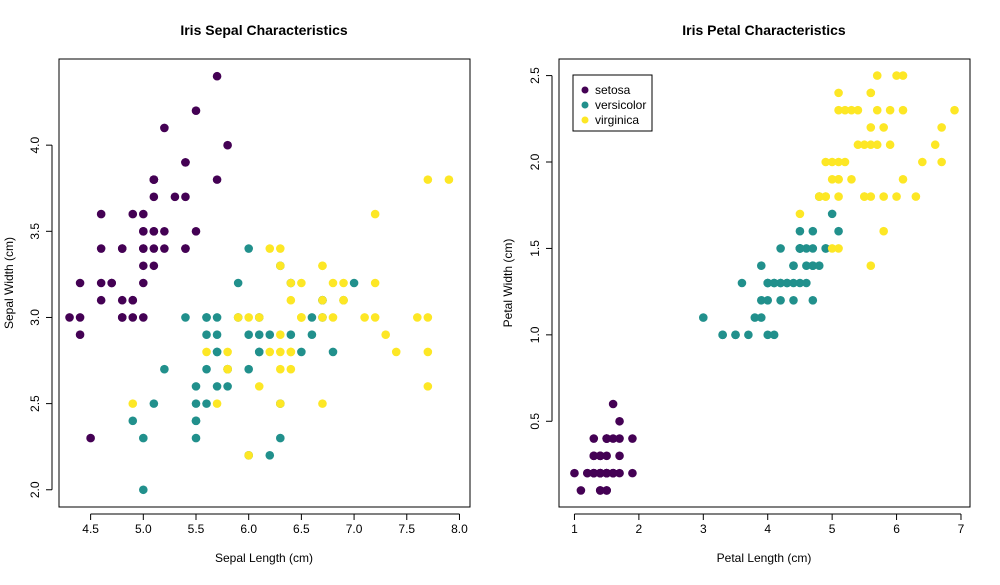  I want to click on chart-title: Iris Petal Characteristics, so click(764, 30).